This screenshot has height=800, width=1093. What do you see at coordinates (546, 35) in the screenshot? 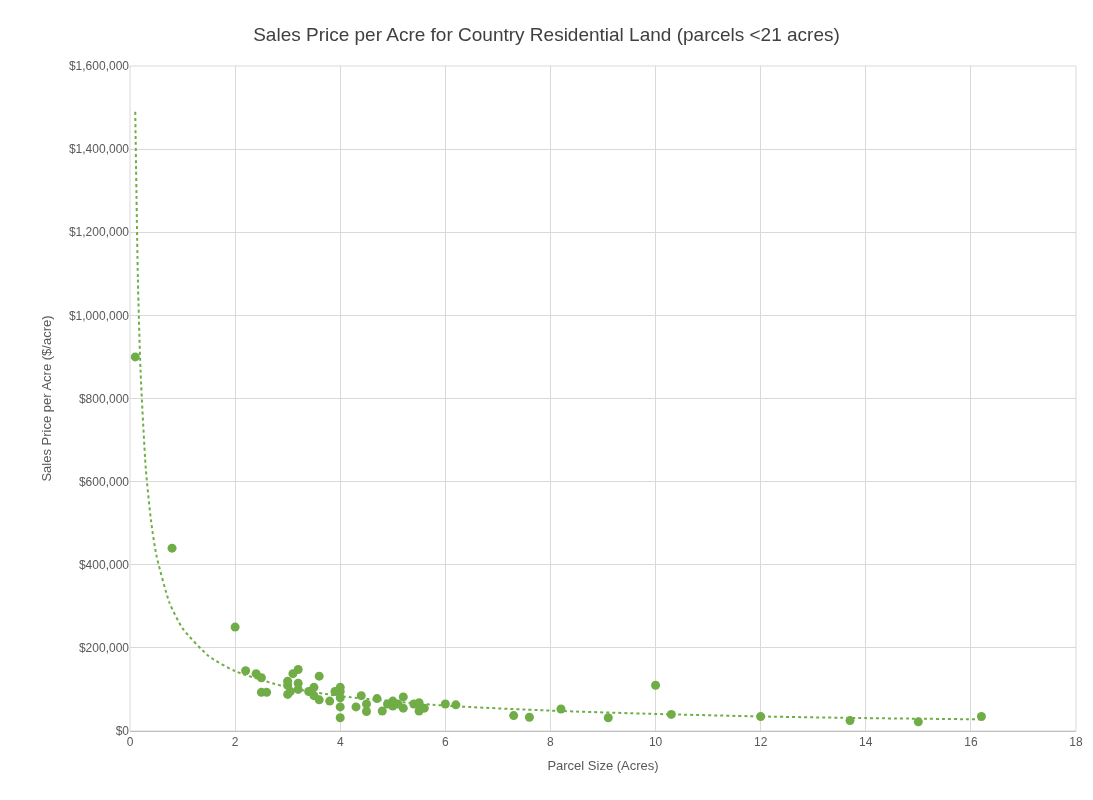
I see `chart-title: Sales Price per Acre for Country Residential Land (parcels <21 acres)` at bounding box center [546, 35].